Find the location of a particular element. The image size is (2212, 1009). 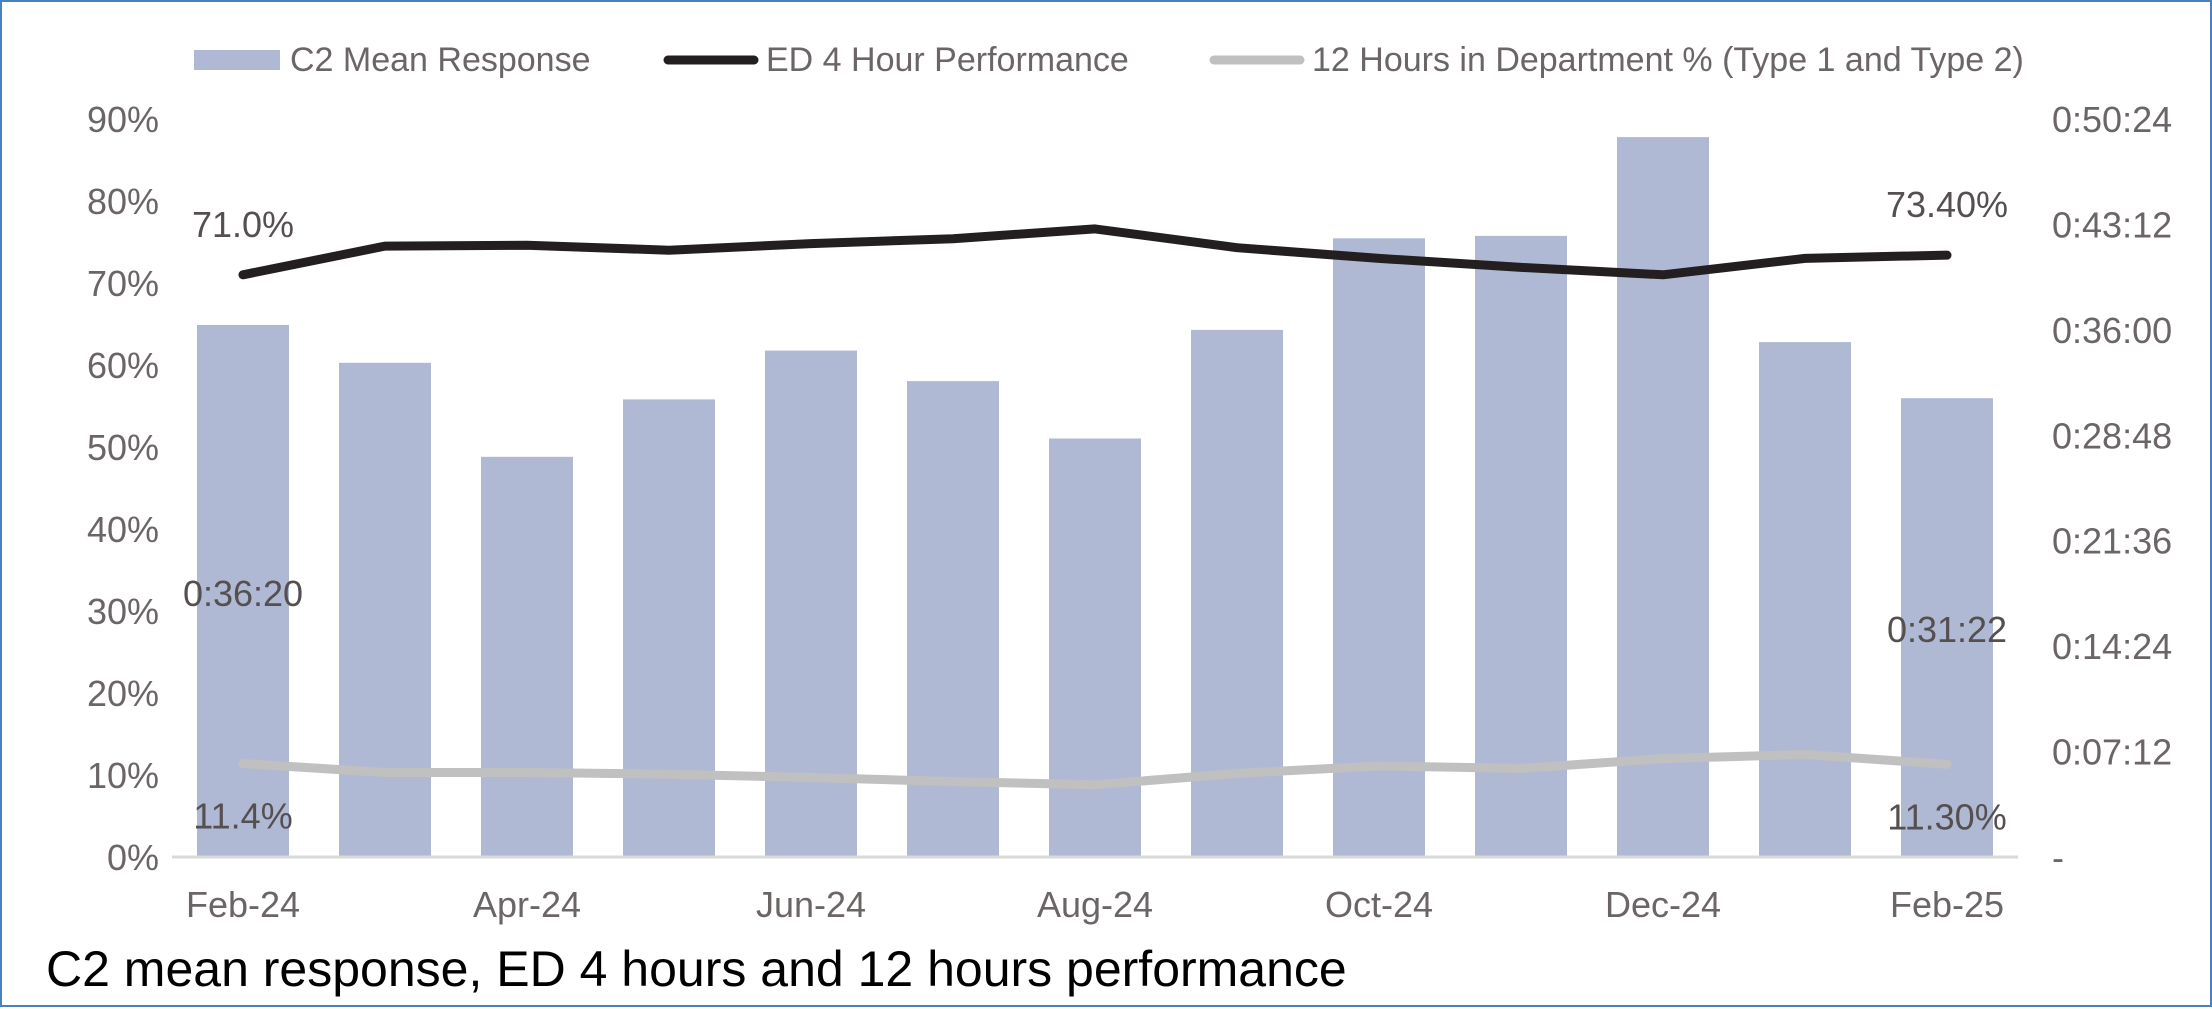

data-label-12-hours: 11.30% is located at coordinates (1946, 816).